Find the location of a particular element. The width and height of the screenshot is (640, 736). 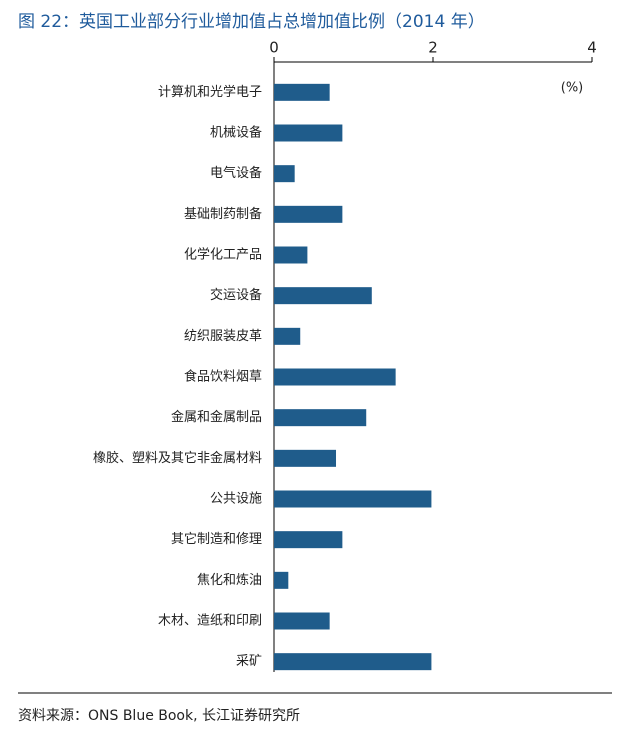

chart-title: 图 22：英国工业部分行业增加值占总增加值比例（2014 年） is located at coordinates (251, 22).